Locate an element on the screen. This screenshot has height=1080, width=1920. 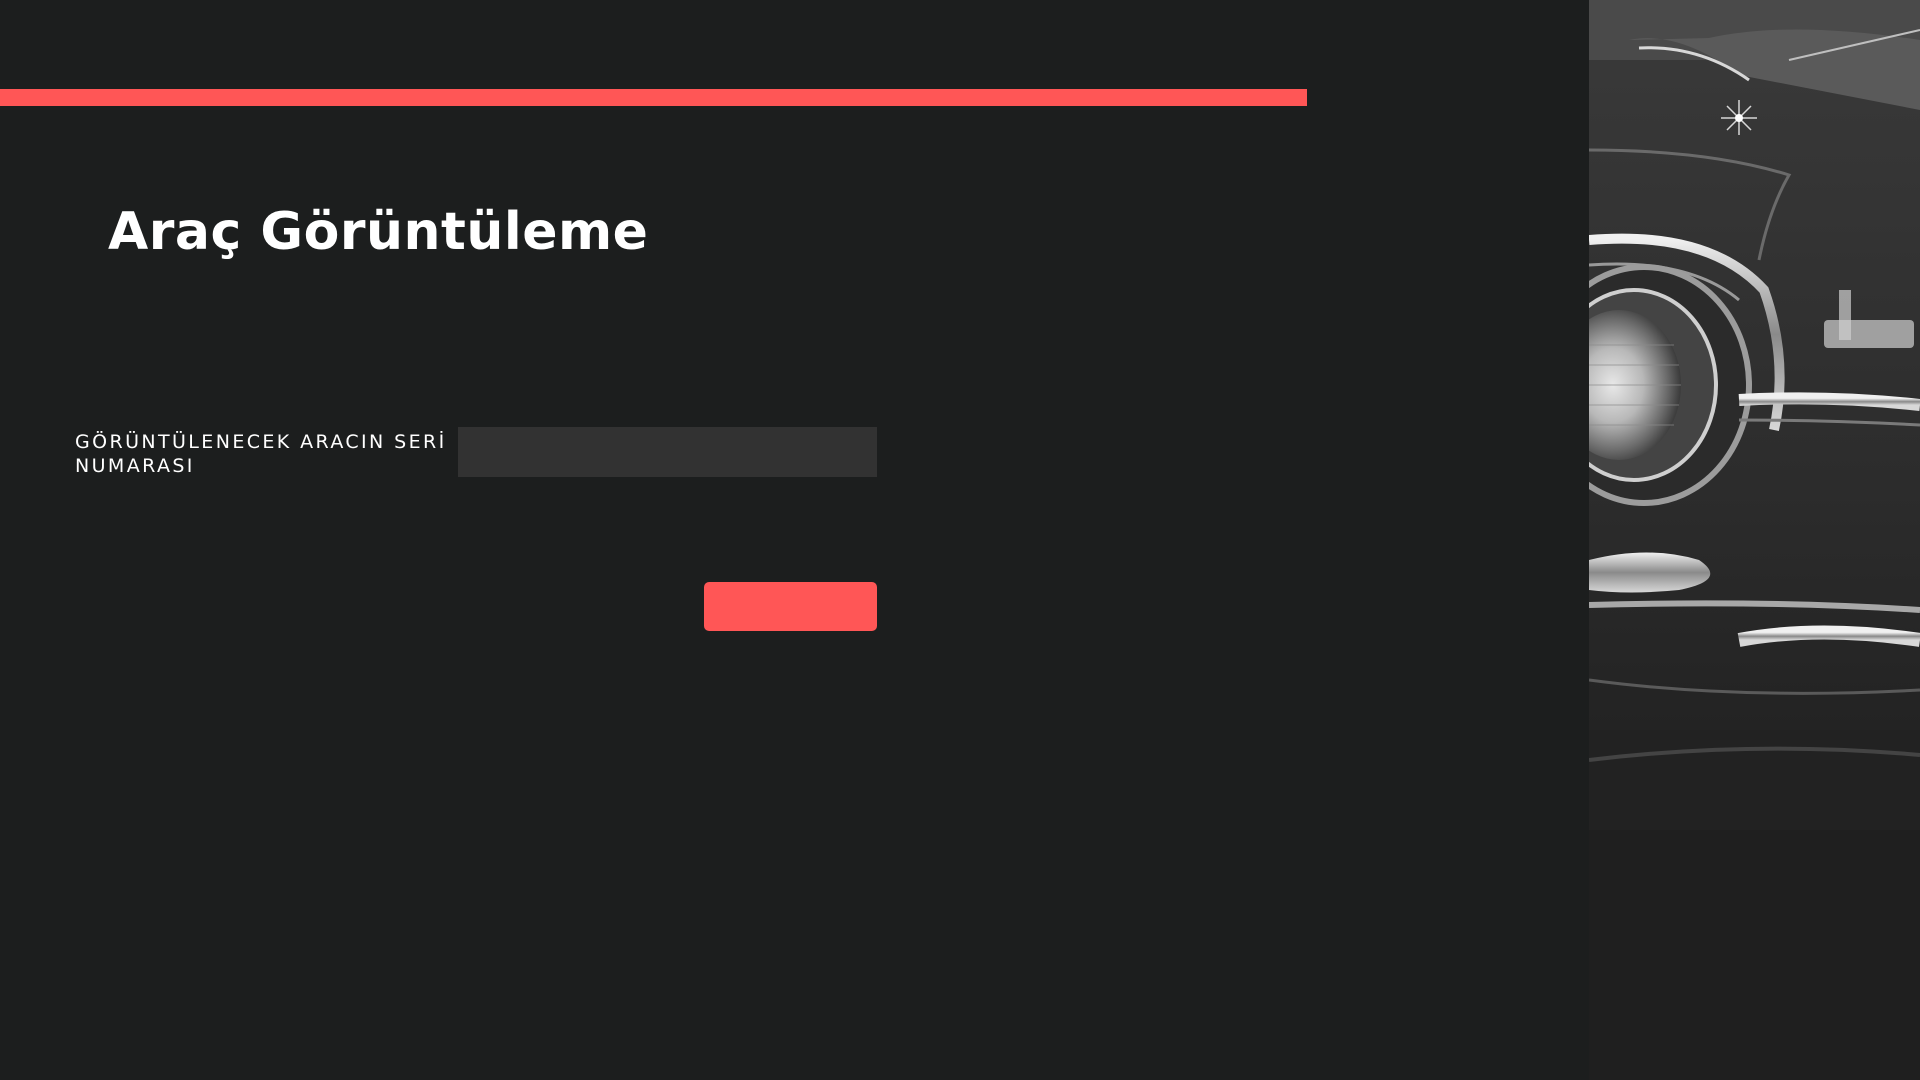
serial-number-label: GÖRÜNTÜLENECEK ARACIN SERİ NUMARASI is located at coordinates (261, 454).